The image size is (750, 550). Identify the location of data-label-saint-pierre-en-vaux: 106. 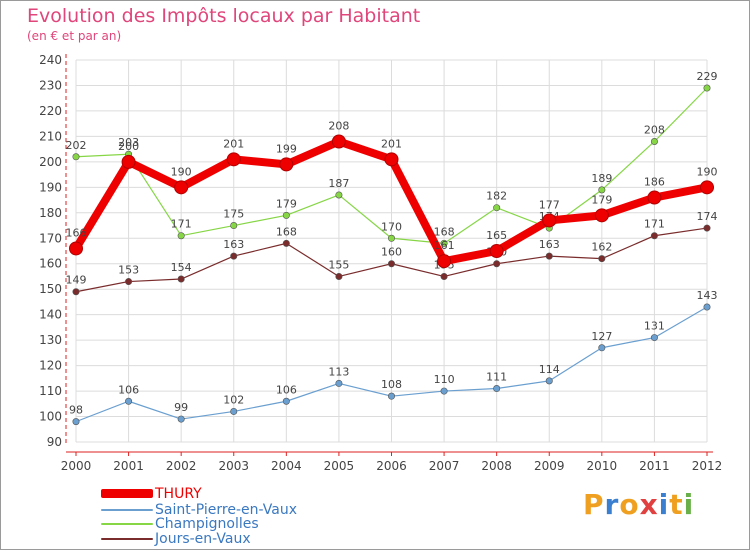
(286, 389).